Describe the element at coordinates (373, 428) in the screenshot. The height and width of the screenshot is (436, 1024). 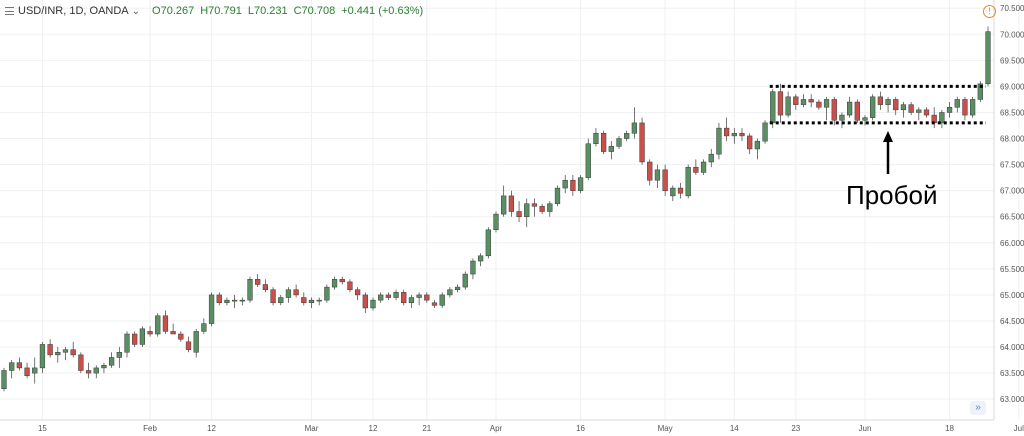
I see `x-tick-label: 12` at that location.